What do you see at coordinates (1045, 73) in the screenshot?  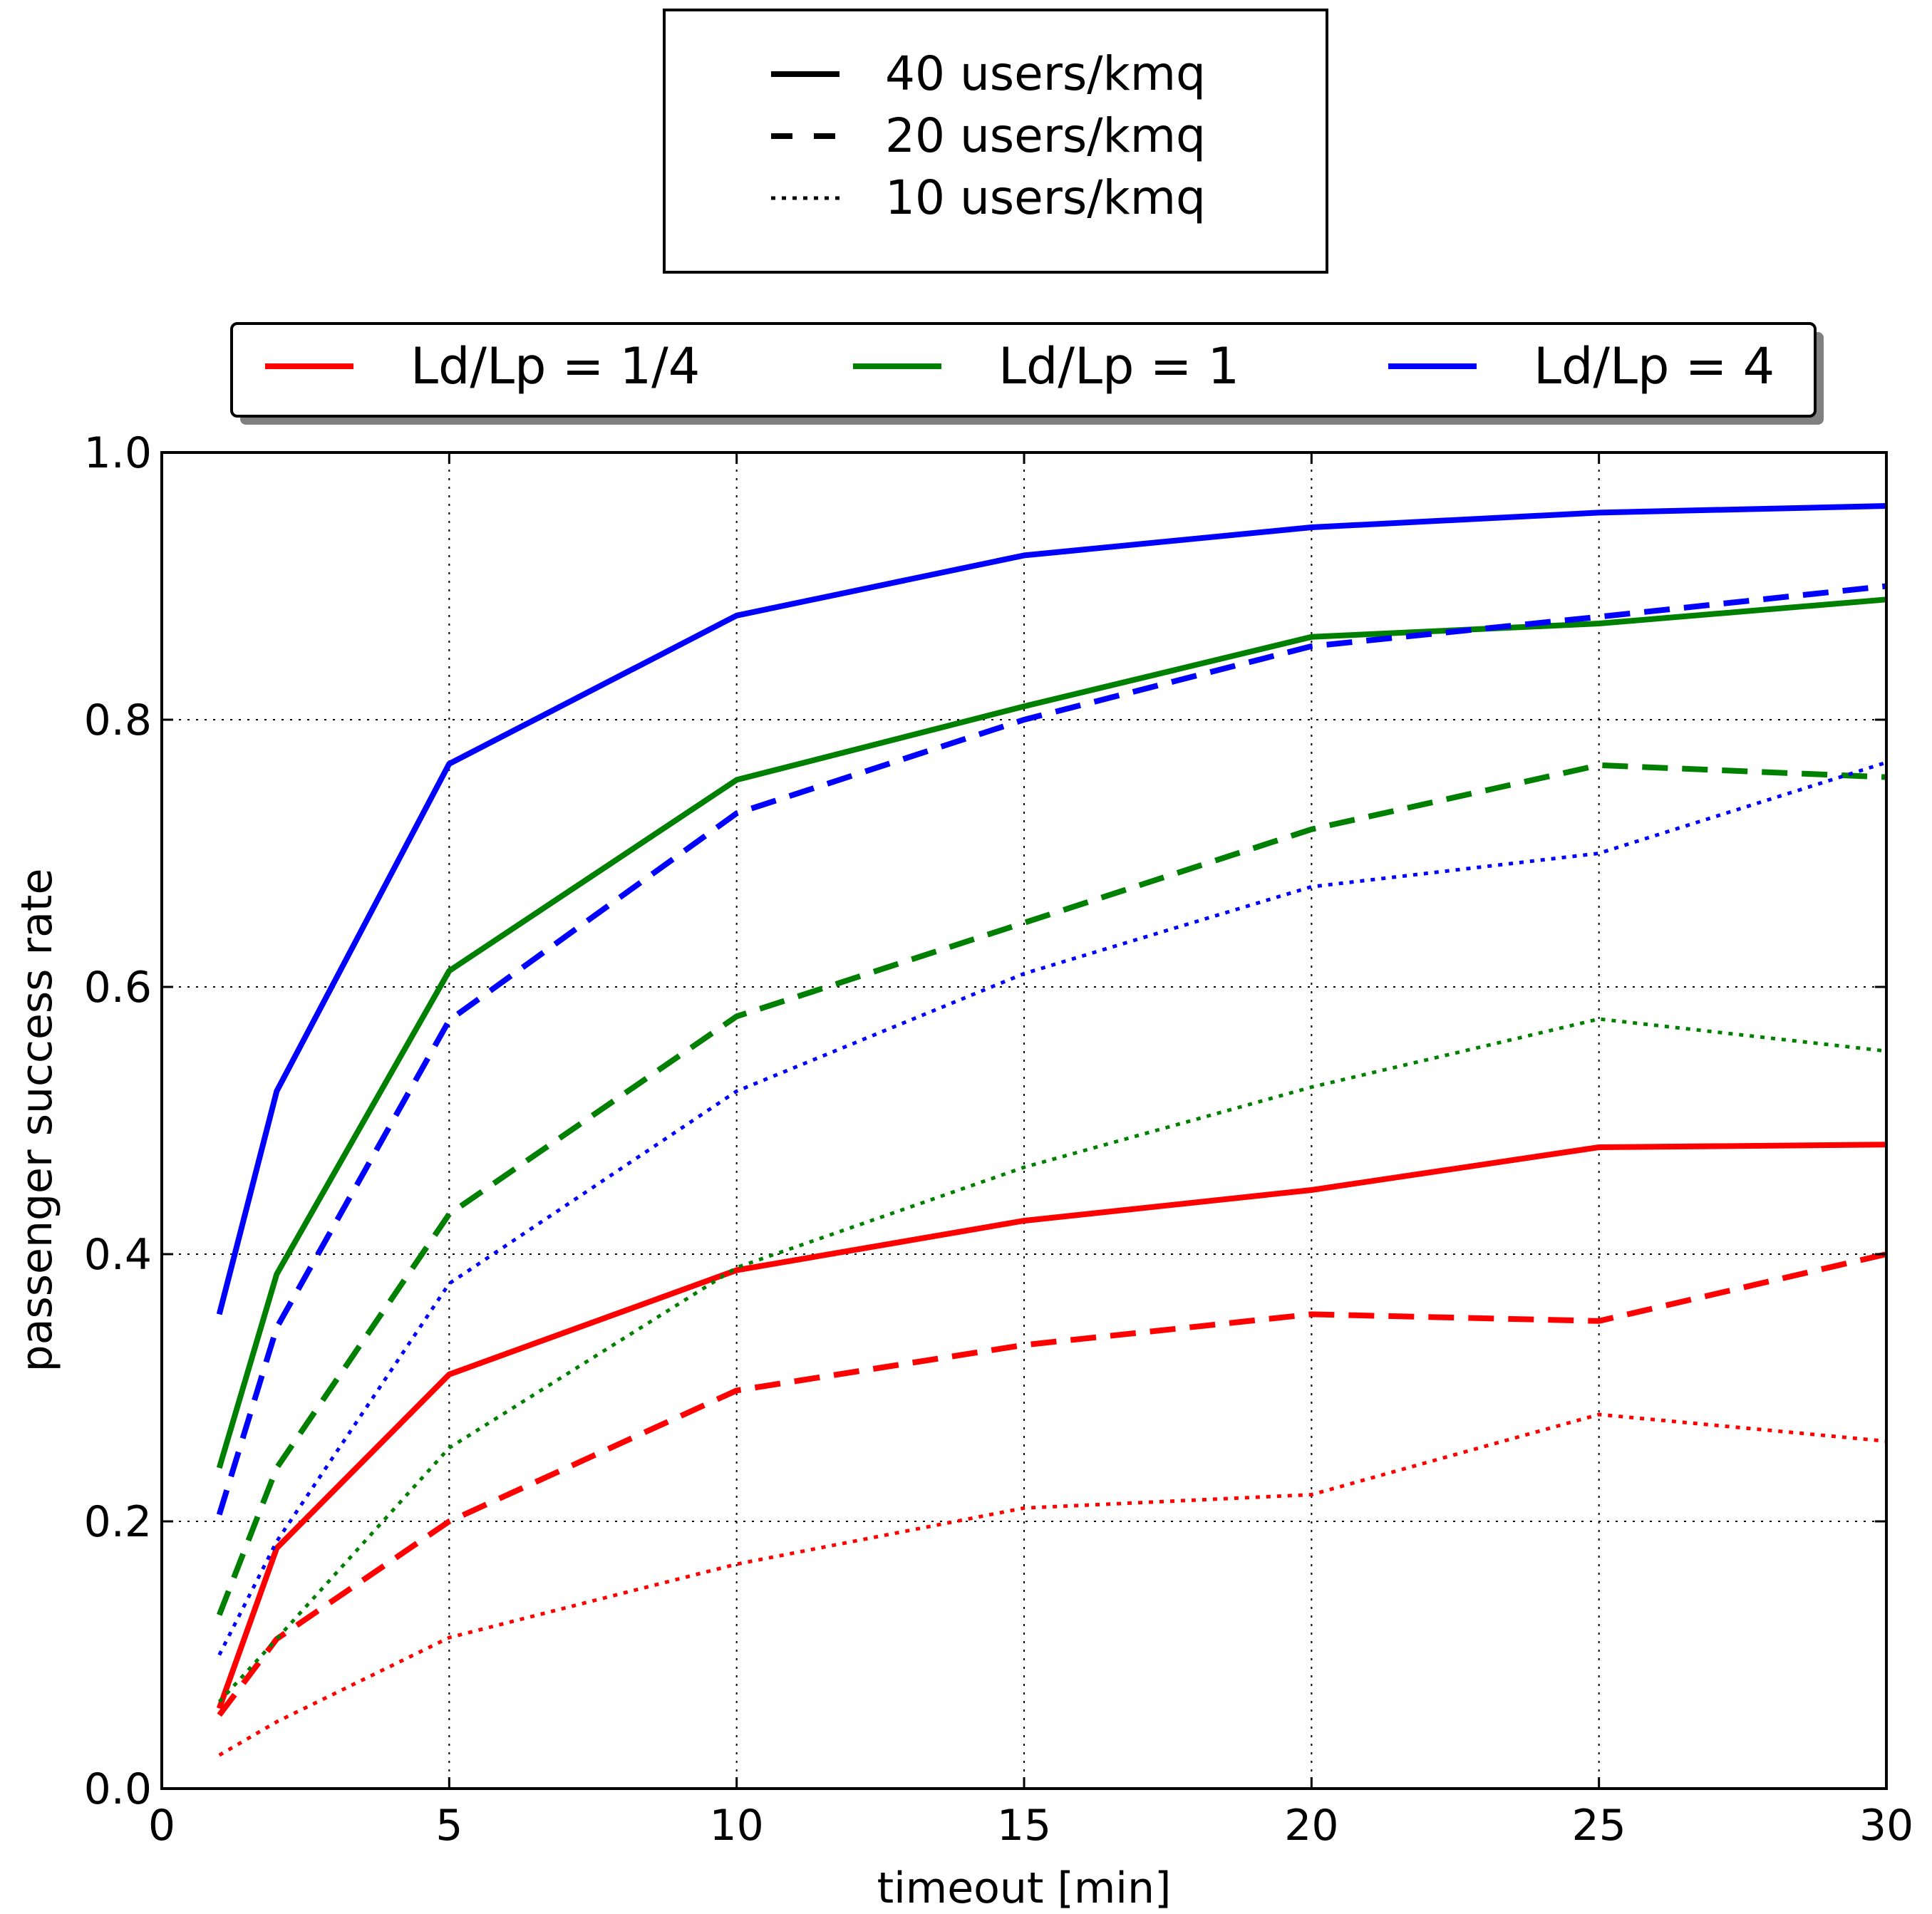 I see `style-legend-label: 40 users/kmq` at bounding box center [1045, 73].